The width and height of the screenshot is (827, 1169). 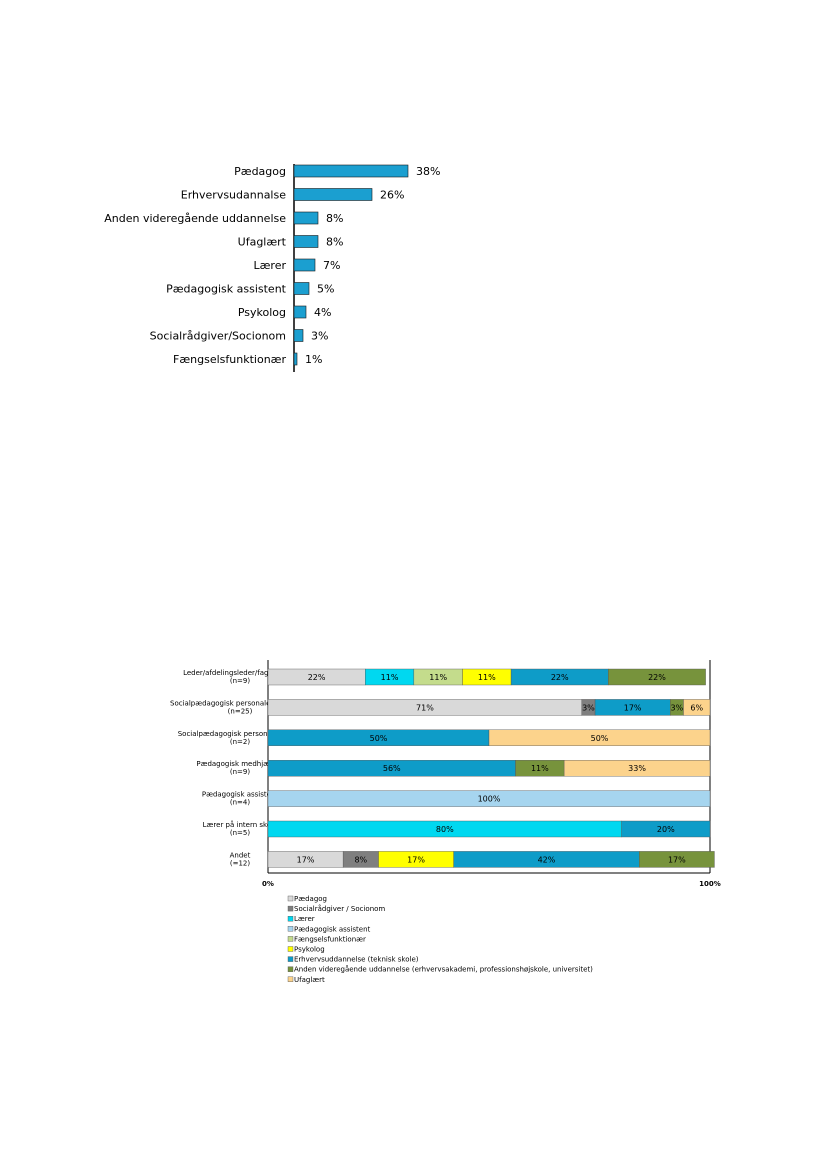 I want to click on row-label: Pædagogisk medhjælper, so click(x=239, y=764).